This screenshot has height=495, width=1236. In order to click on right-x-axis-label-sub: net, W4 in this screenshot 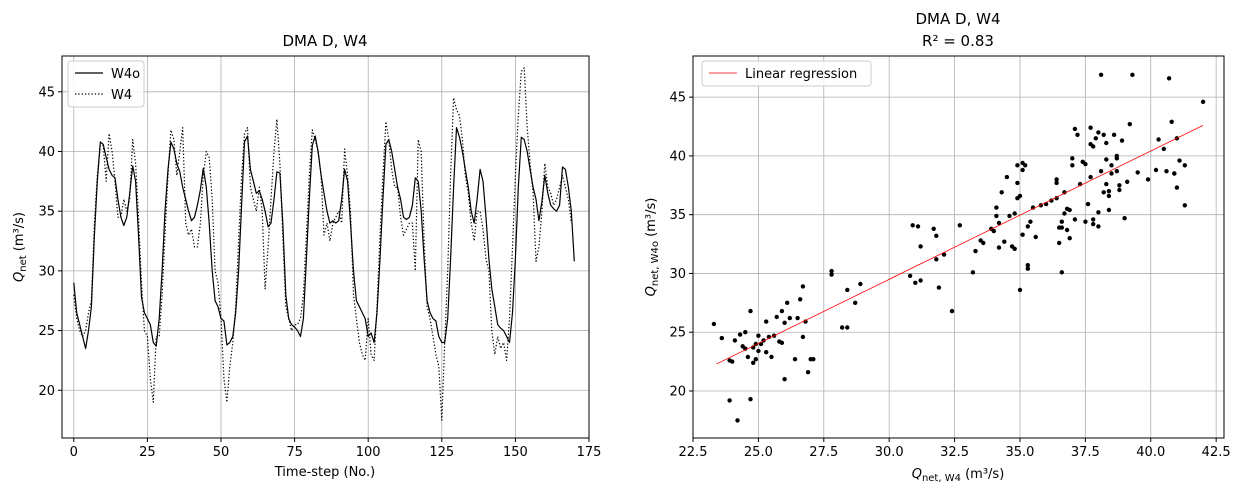, I will do `click(941, 478)`.